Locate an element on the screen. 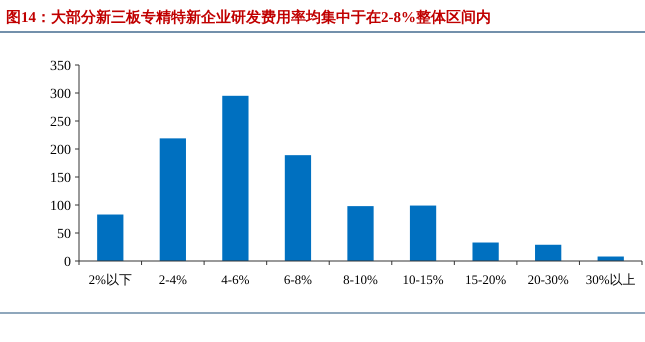  y-tick-label: 300 is located at coordinates (60, 94).